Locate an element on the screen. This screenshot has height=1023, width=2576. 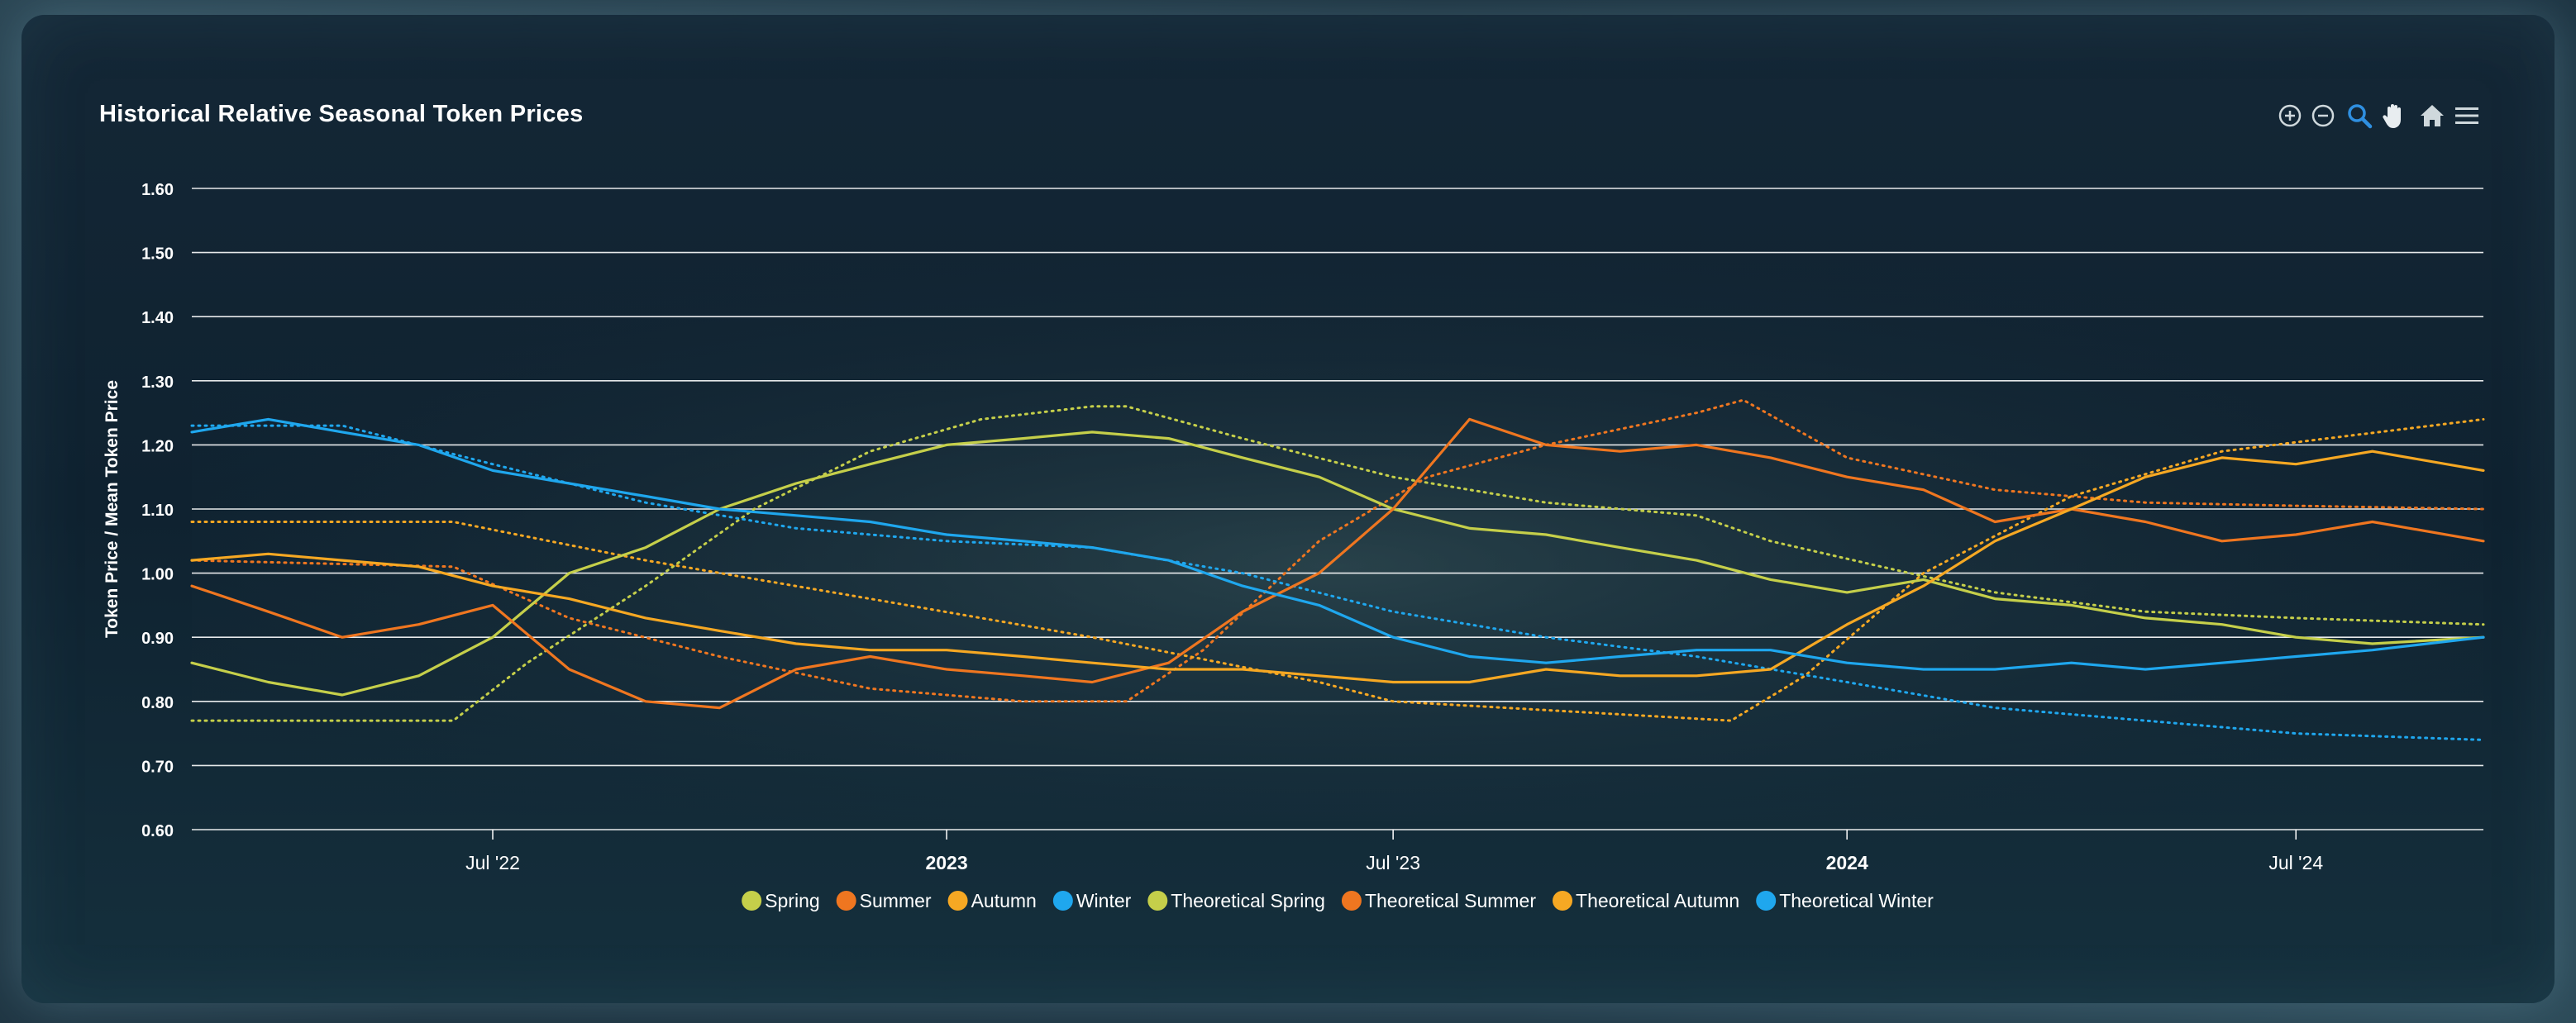
legend-marker-spring is located at coordinates (752, 901).